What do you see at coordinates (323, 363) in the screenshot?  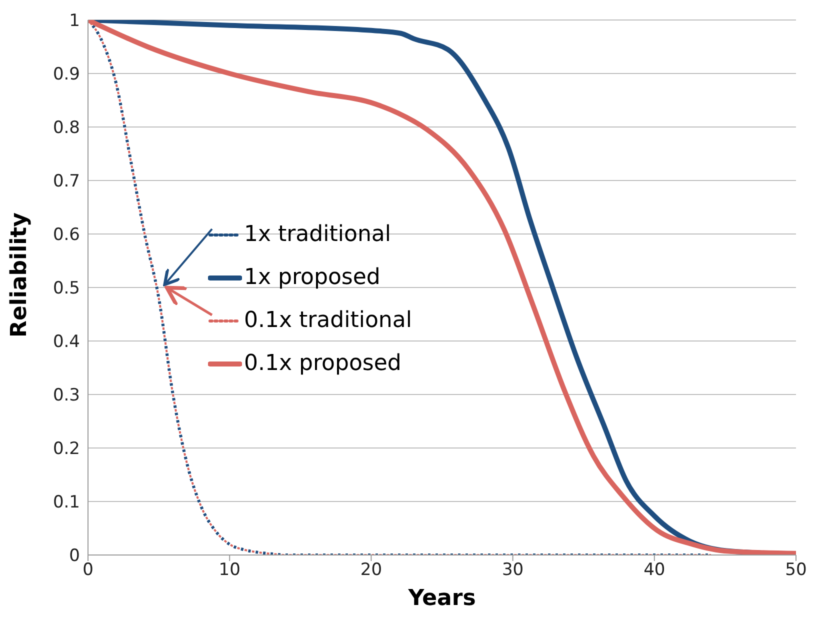 I see `legend-label: 0.1x proposed` at bounding box center [323, 363].